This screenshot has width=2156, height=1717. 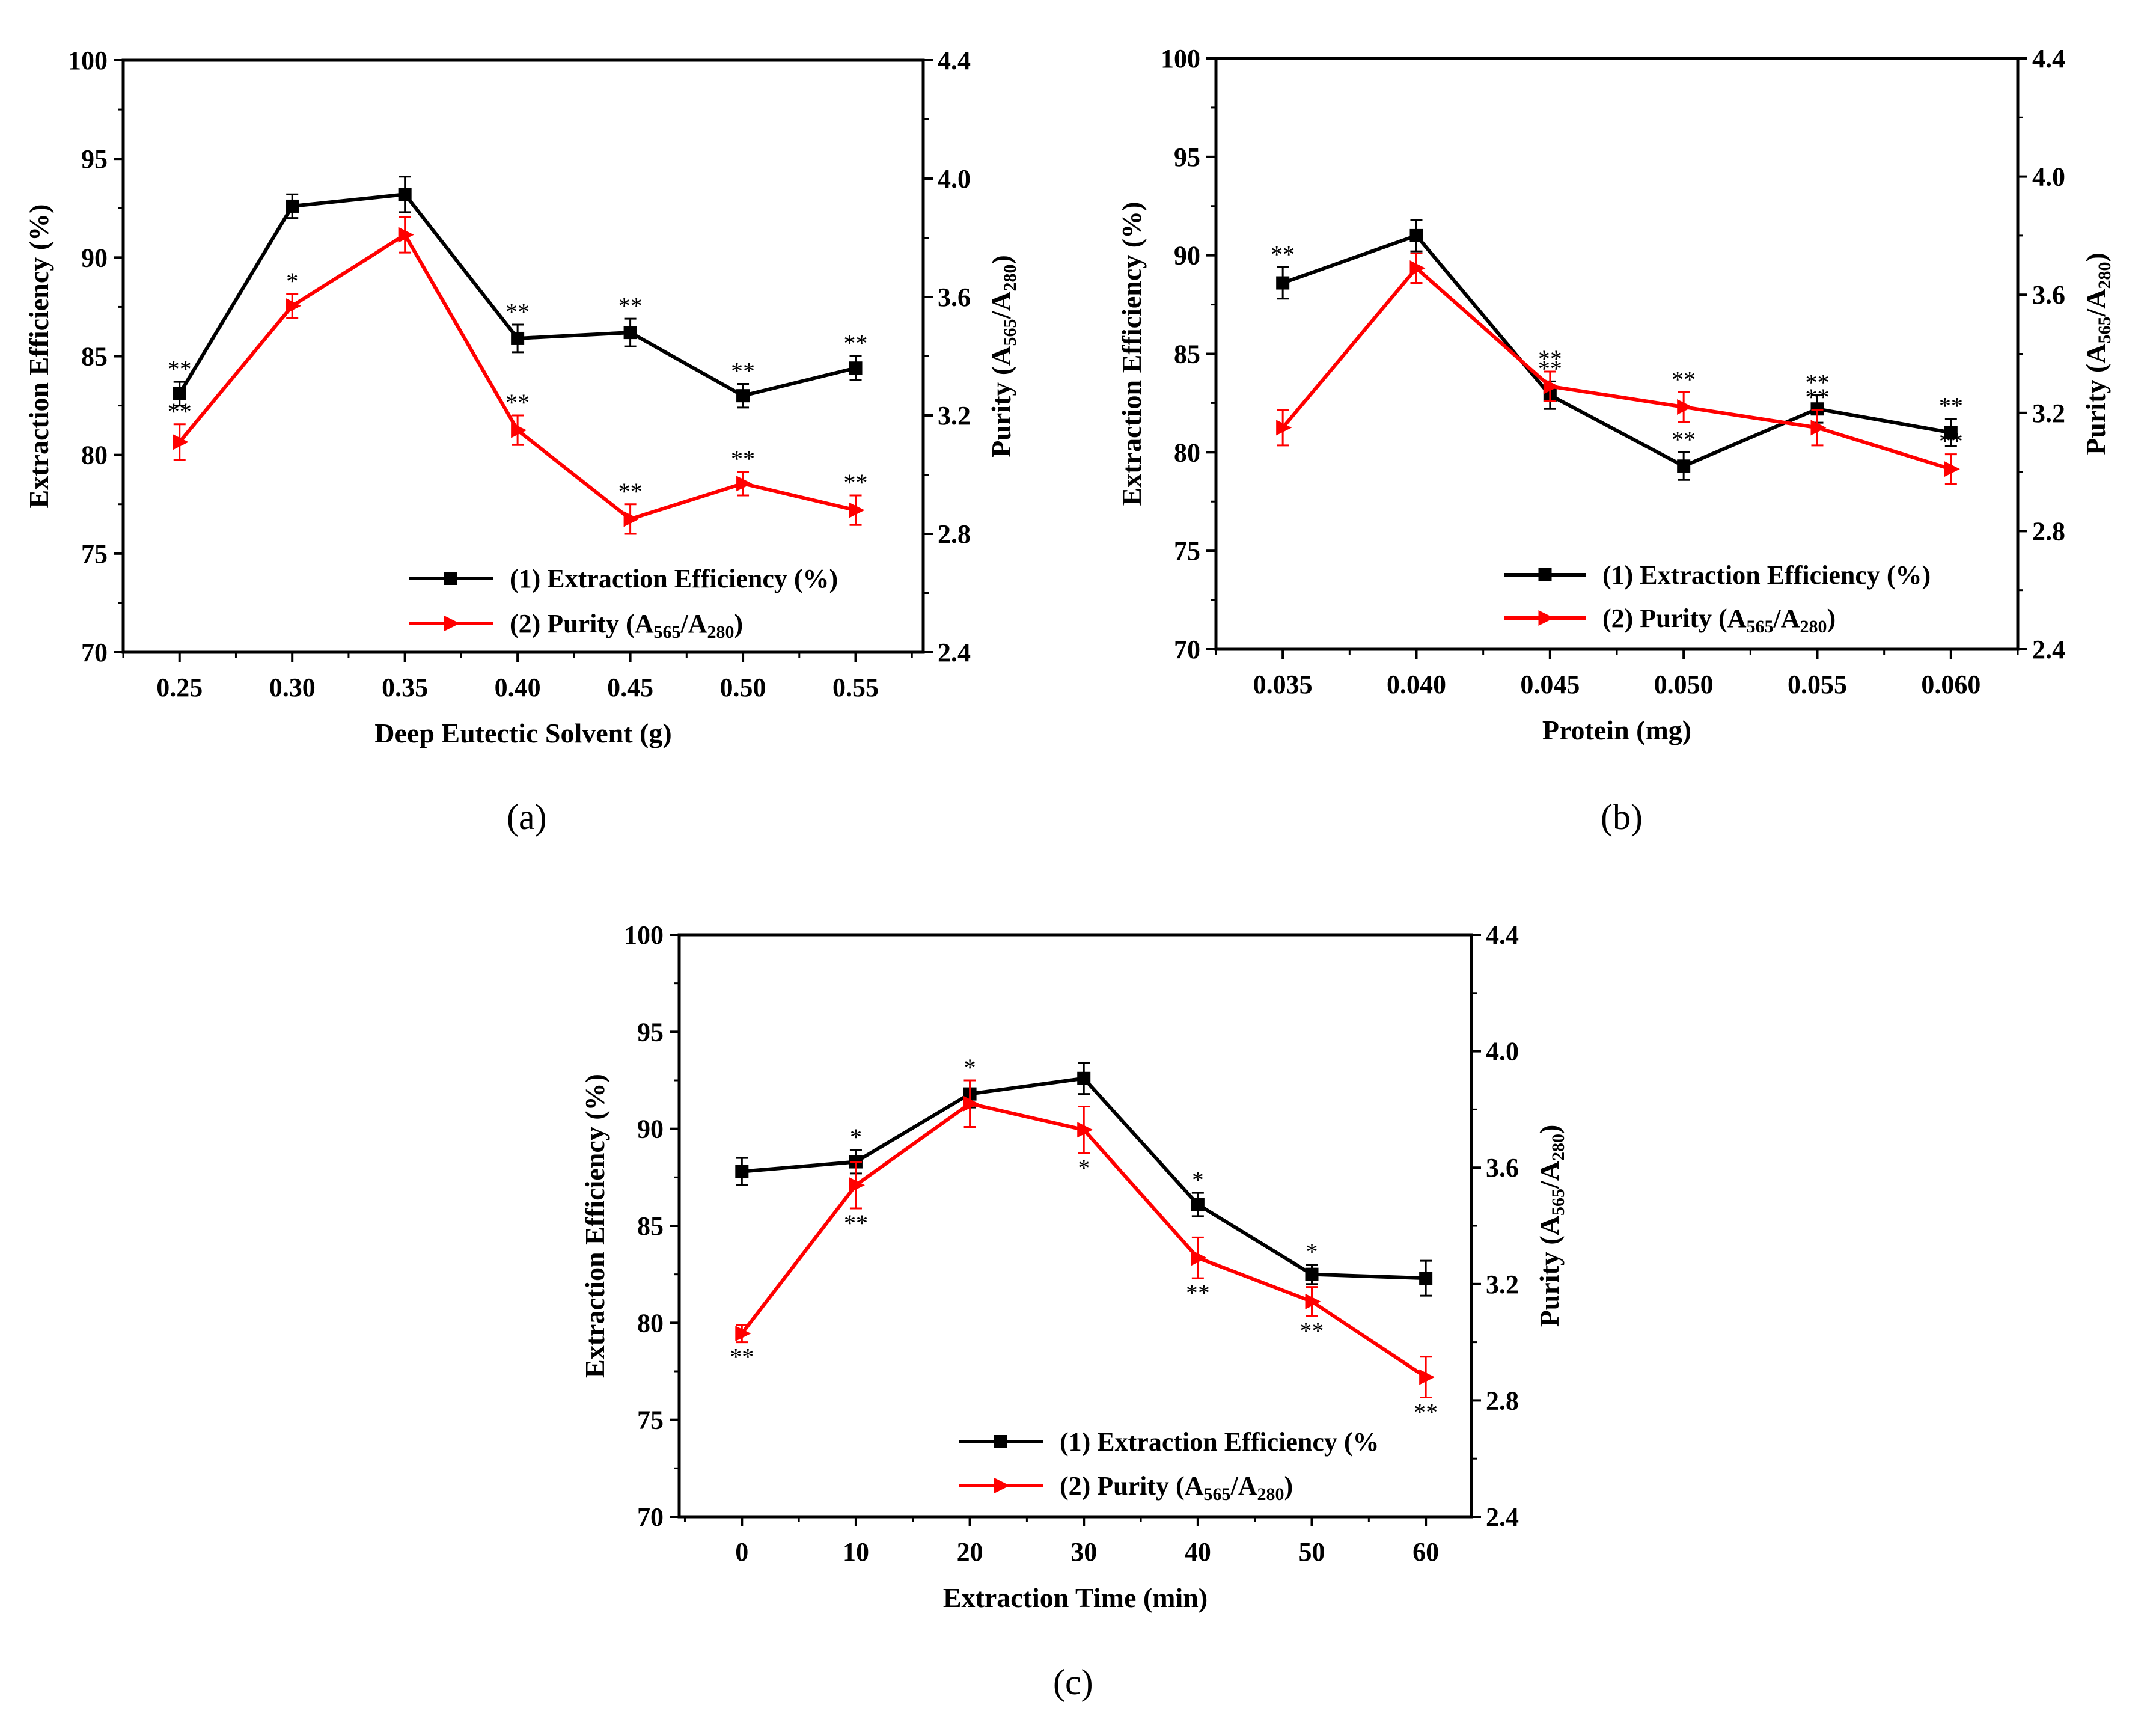 What do you see at coordinates (1312, 1552) in the screenshot?
I see `x-tick-label: 50` at bounding box center [1312, 1552].